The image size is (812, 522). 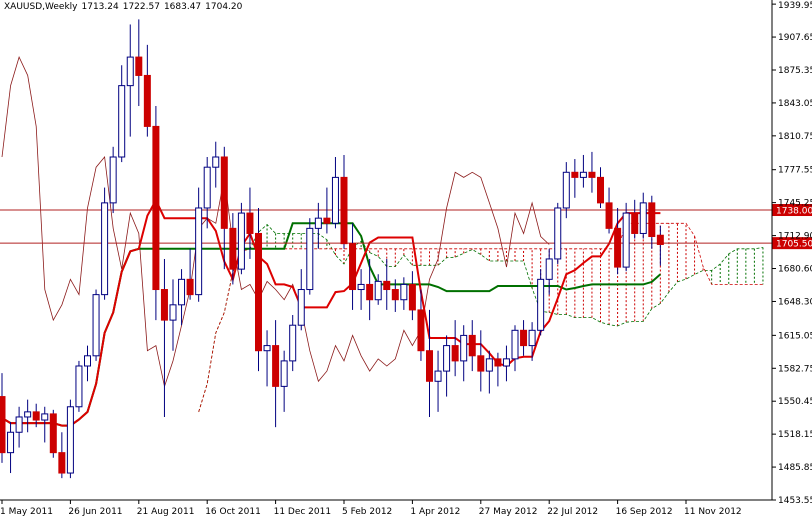 I want to click on close-value: 1704.20, so click(x=224, y=7).